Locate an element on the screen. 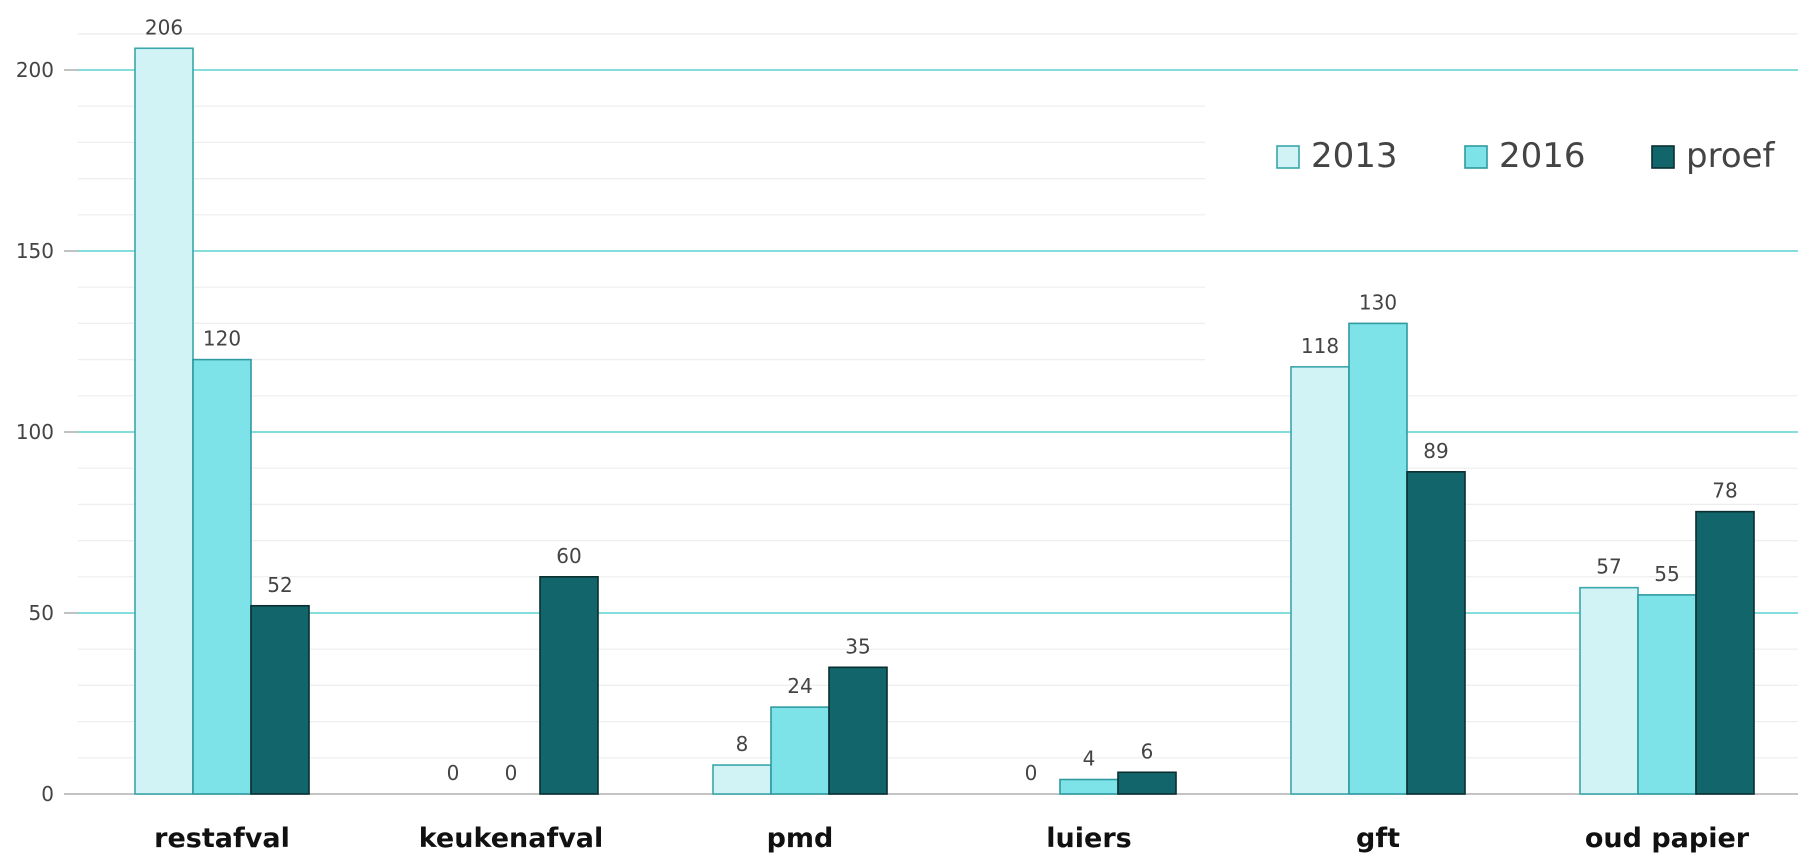 The width and height of the screenshot is (1798, 854). y-tick-label: 50 is located at coordinates (41, 613).